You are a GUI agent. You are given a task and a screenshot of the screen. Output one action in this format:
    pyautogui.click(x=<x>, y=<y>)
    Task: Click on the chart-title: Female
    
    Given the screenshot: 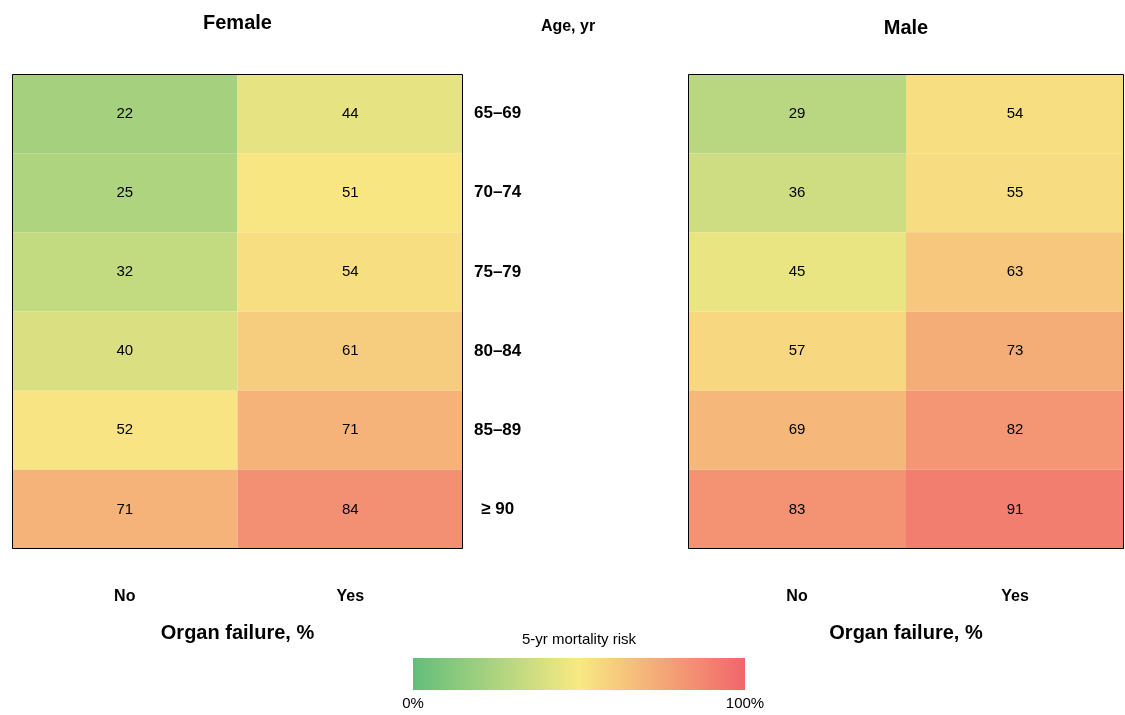 What is the action you would take?
    pyautogui.click(x=237, y=21)
    